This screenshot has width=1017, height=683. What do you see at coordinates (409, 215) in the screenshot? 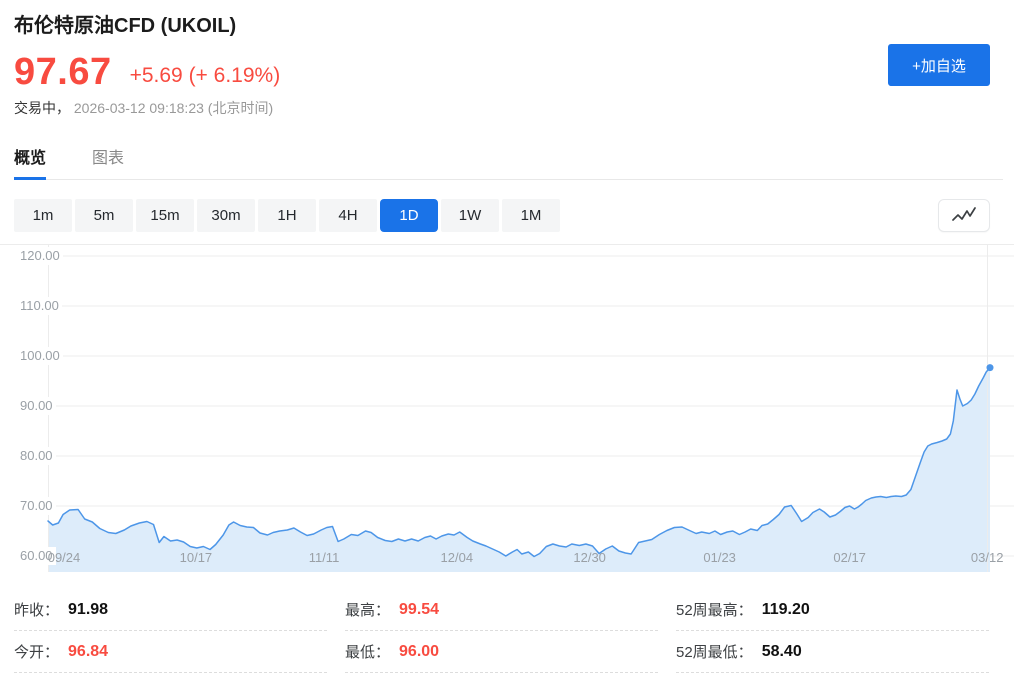
I see `timeframe-1D: 1D` at bounding box center [409, 215].